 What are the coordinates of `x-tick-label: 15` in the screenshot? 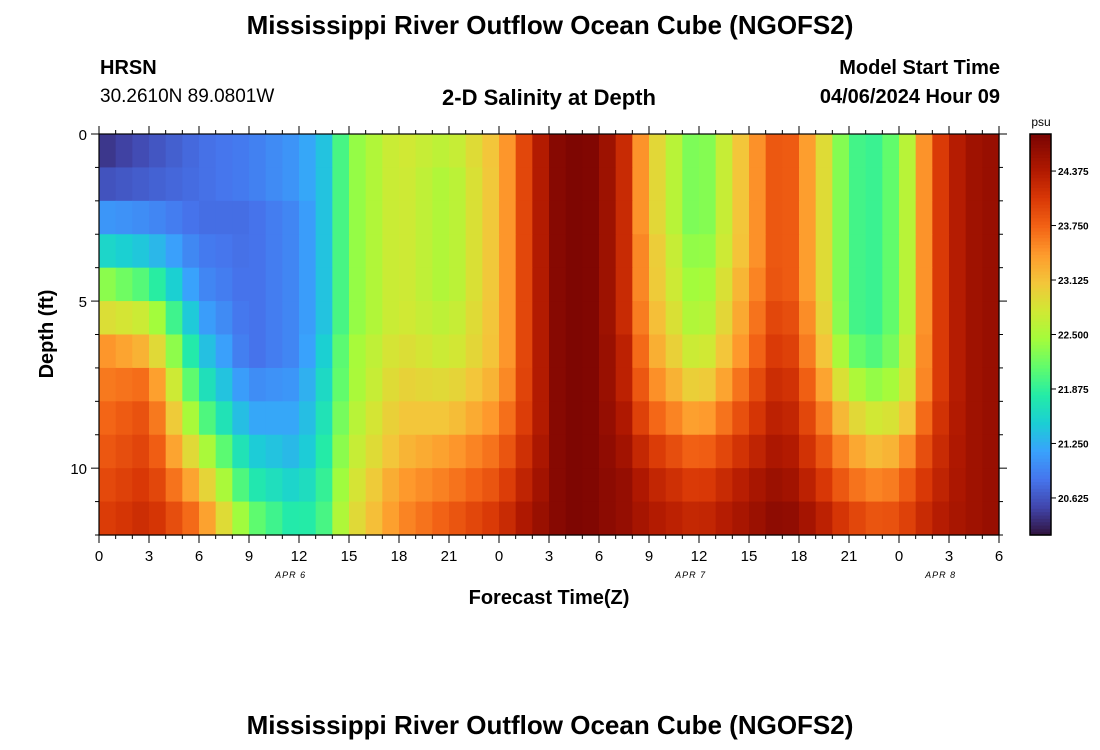 It's located at (749, 556).